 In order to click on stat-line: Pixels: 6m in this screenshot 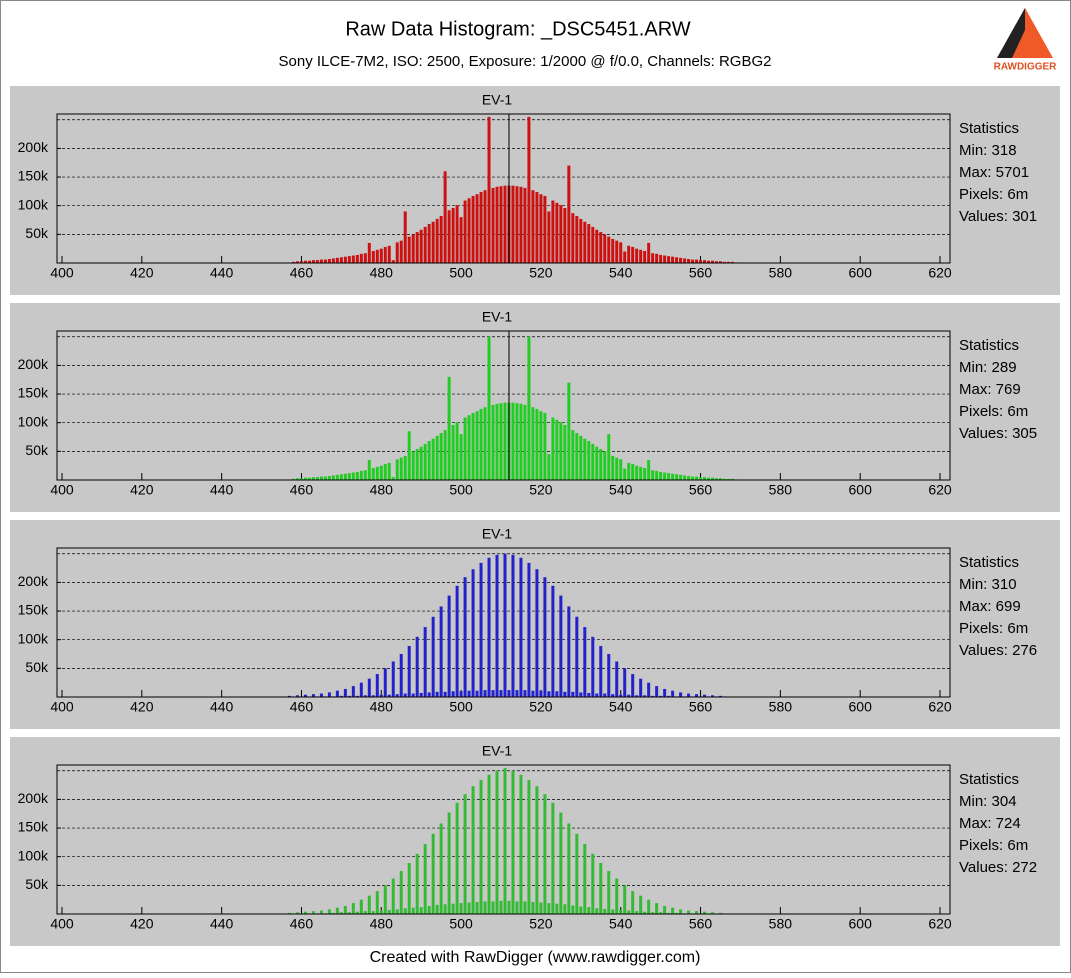, I will do `click(993, 845)`.